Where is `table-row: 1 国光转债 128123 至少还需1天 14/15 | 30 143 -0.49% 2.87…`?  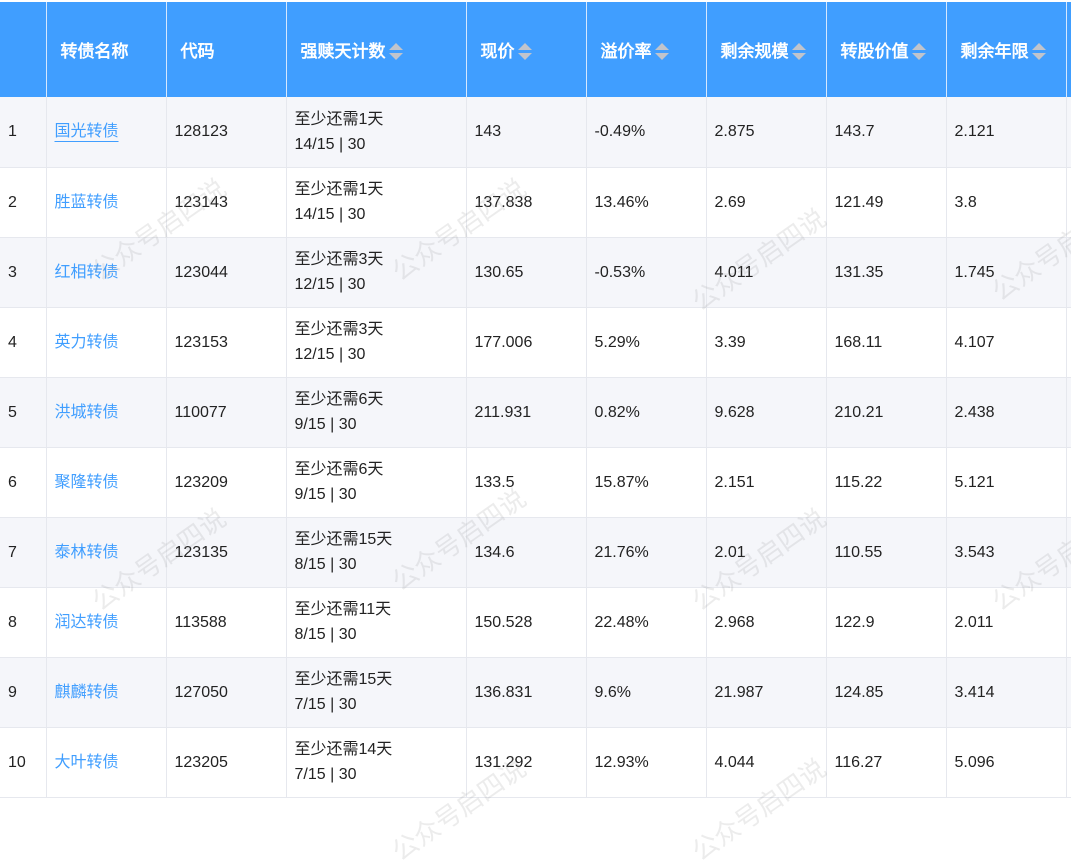
table-row: 1 国光转债 128123 至少还需1天 14/15 | 30 143 -0.49% 2.87… is located at coordinates (535, 132).